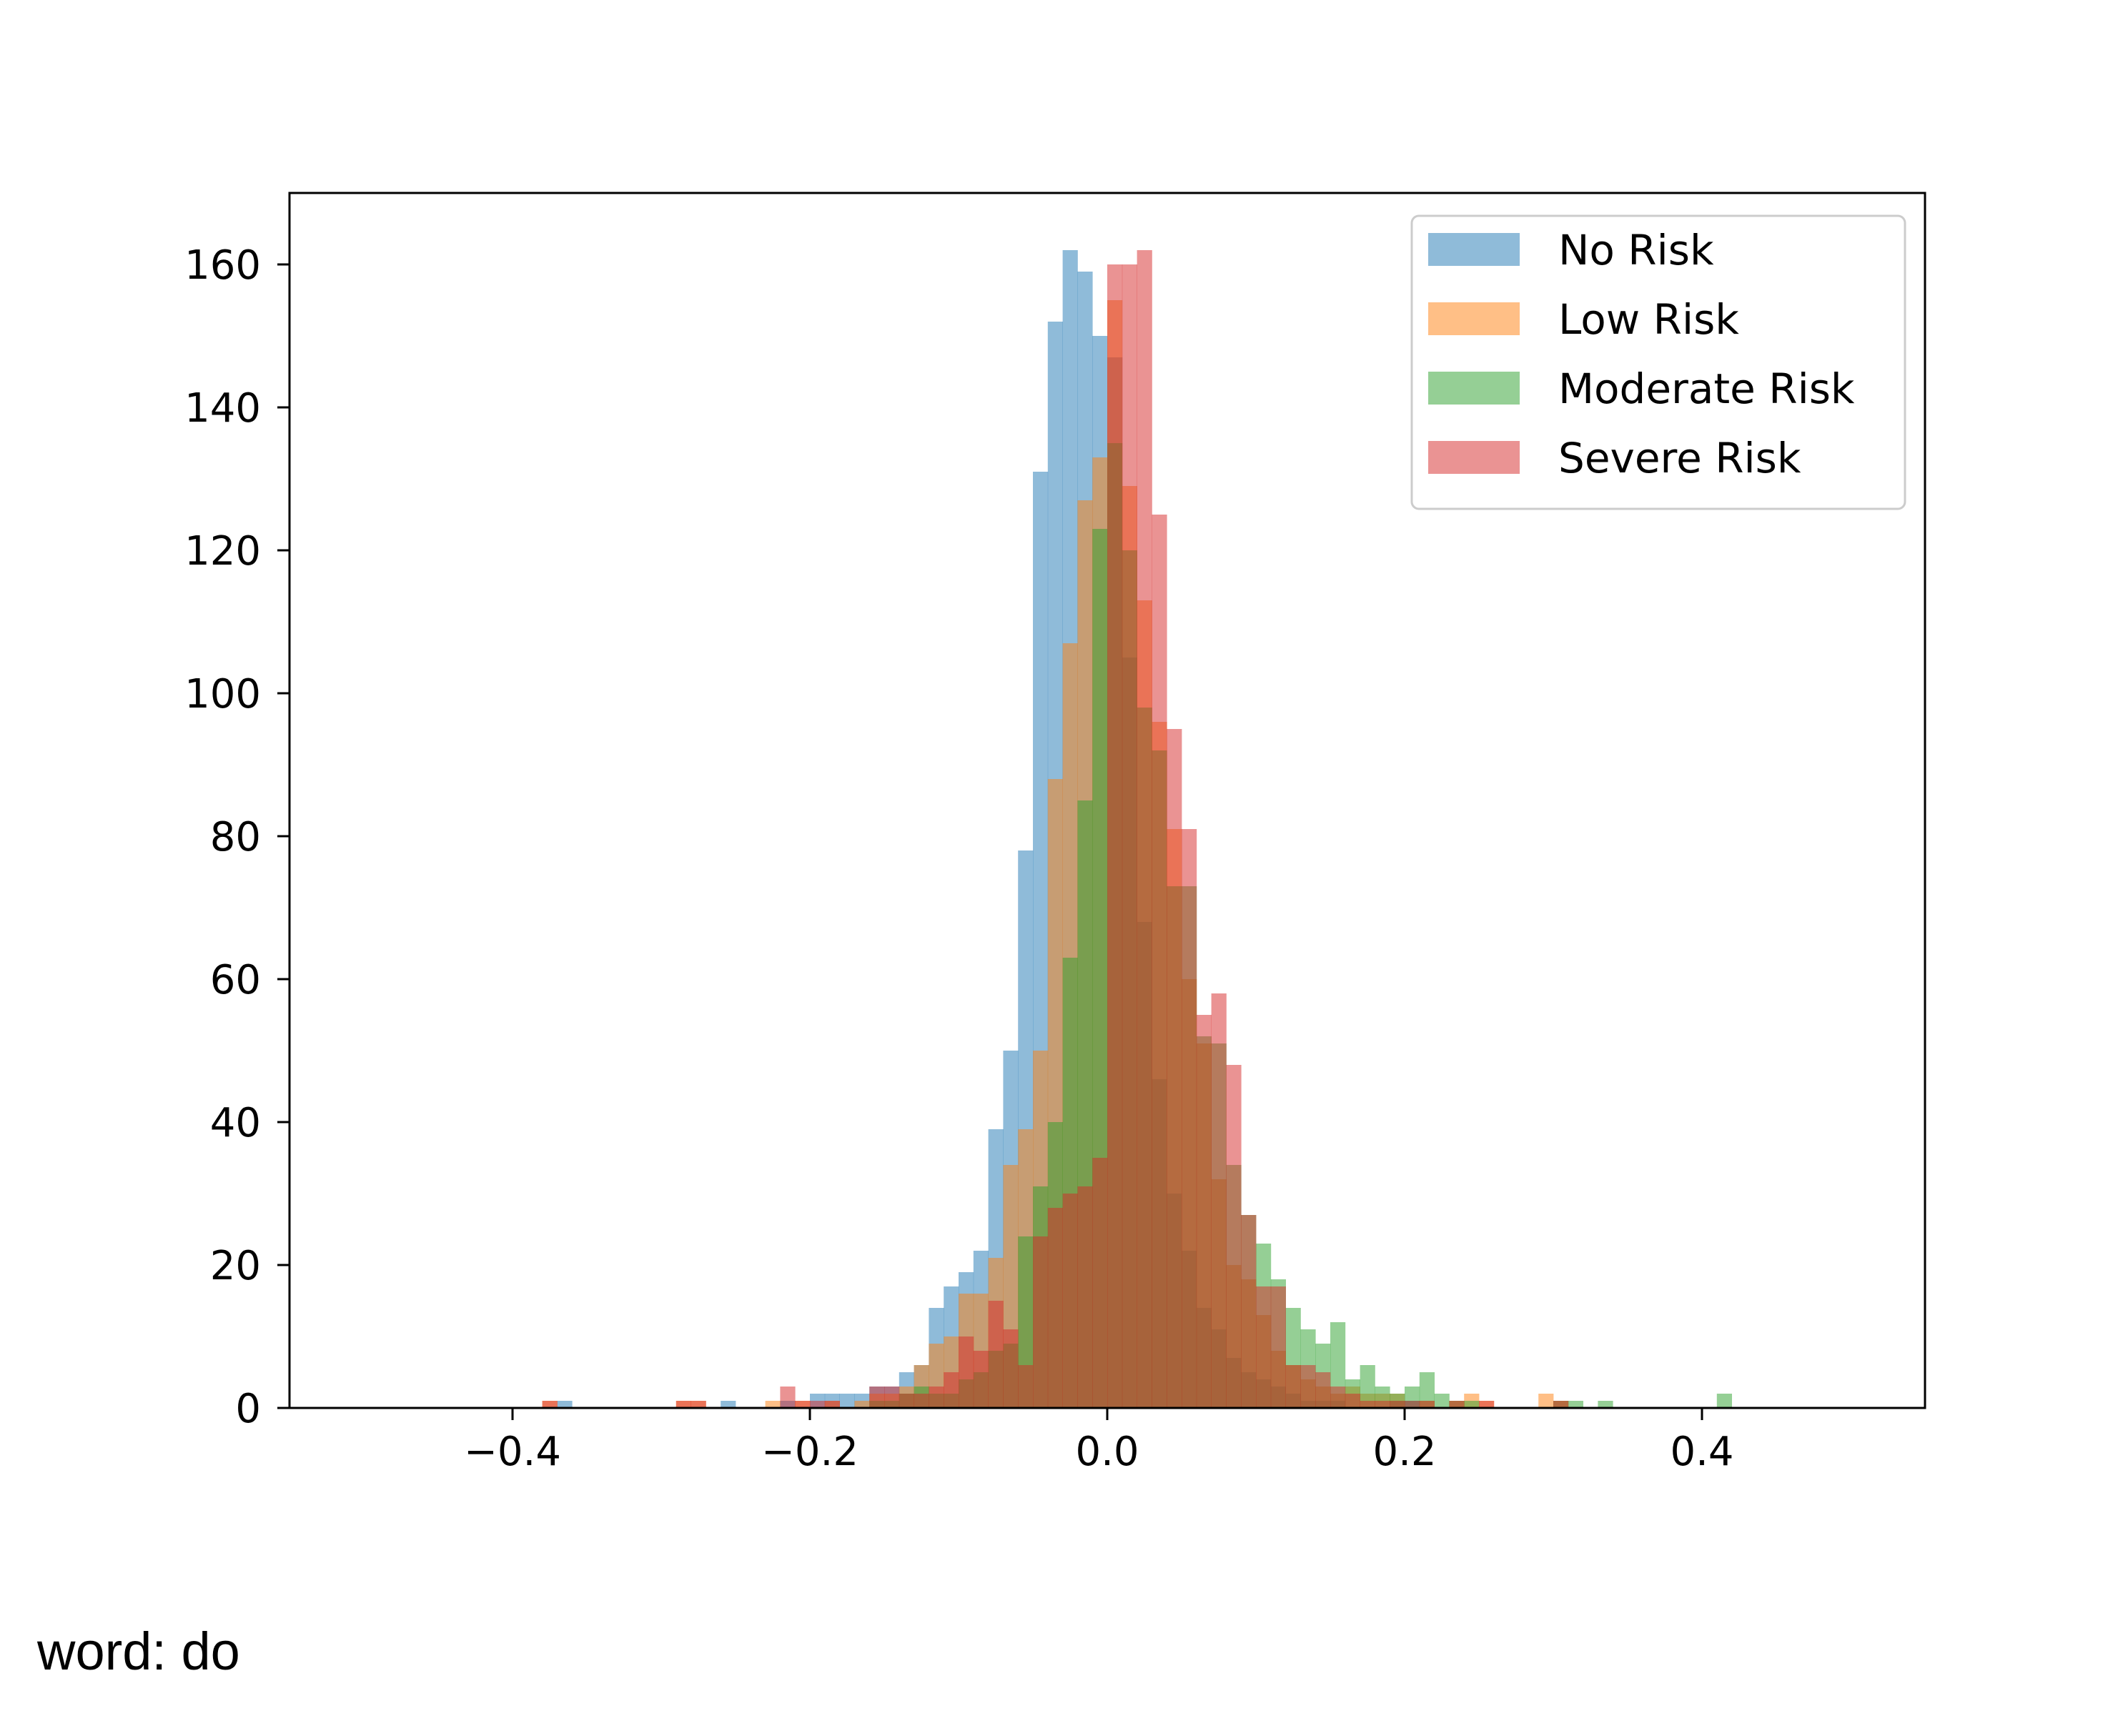  I want to click on x-tick-label: 0.0, so click(1107, 1452).